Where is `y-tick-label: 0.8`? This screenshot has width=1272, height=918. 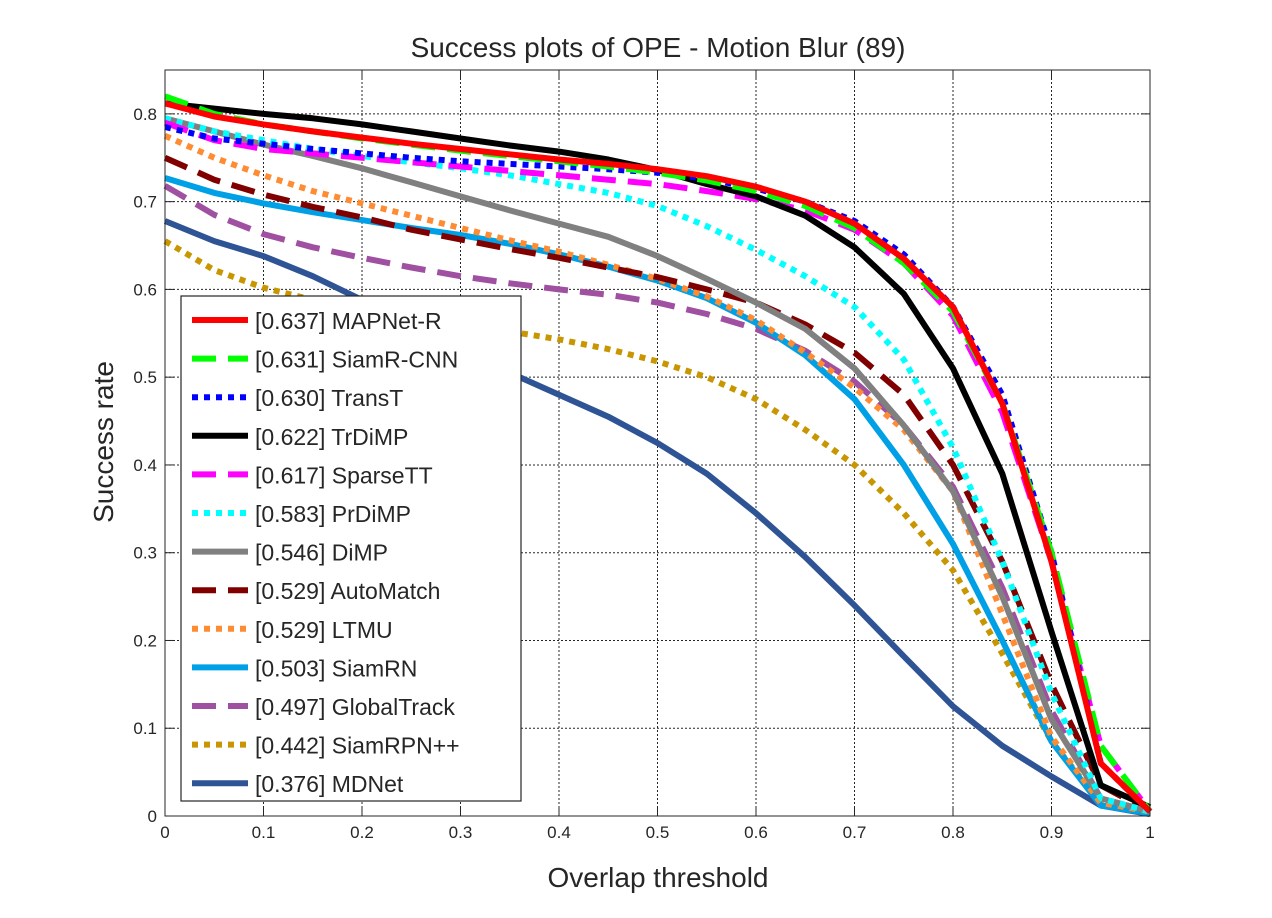 y-tick-label: 0.8 is located at coordinates (145, 114).